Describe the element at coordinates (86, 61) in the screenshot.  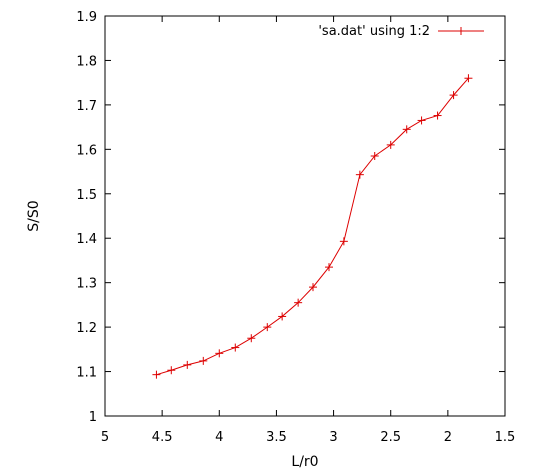
I see `y-tick-label: 1.8` at that location.